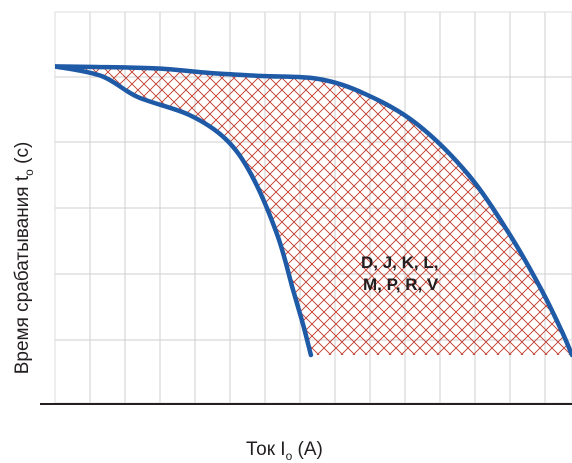  I want to click on y-axis-title: Время срабатывания to (c), so click(24, 258).